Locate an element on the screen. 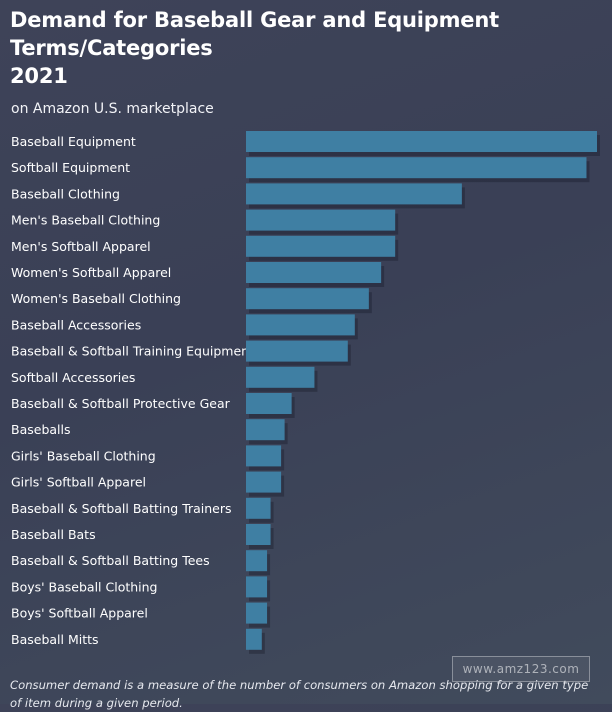  category-label: Baseball Mitts is located at coordinates (55, 639).